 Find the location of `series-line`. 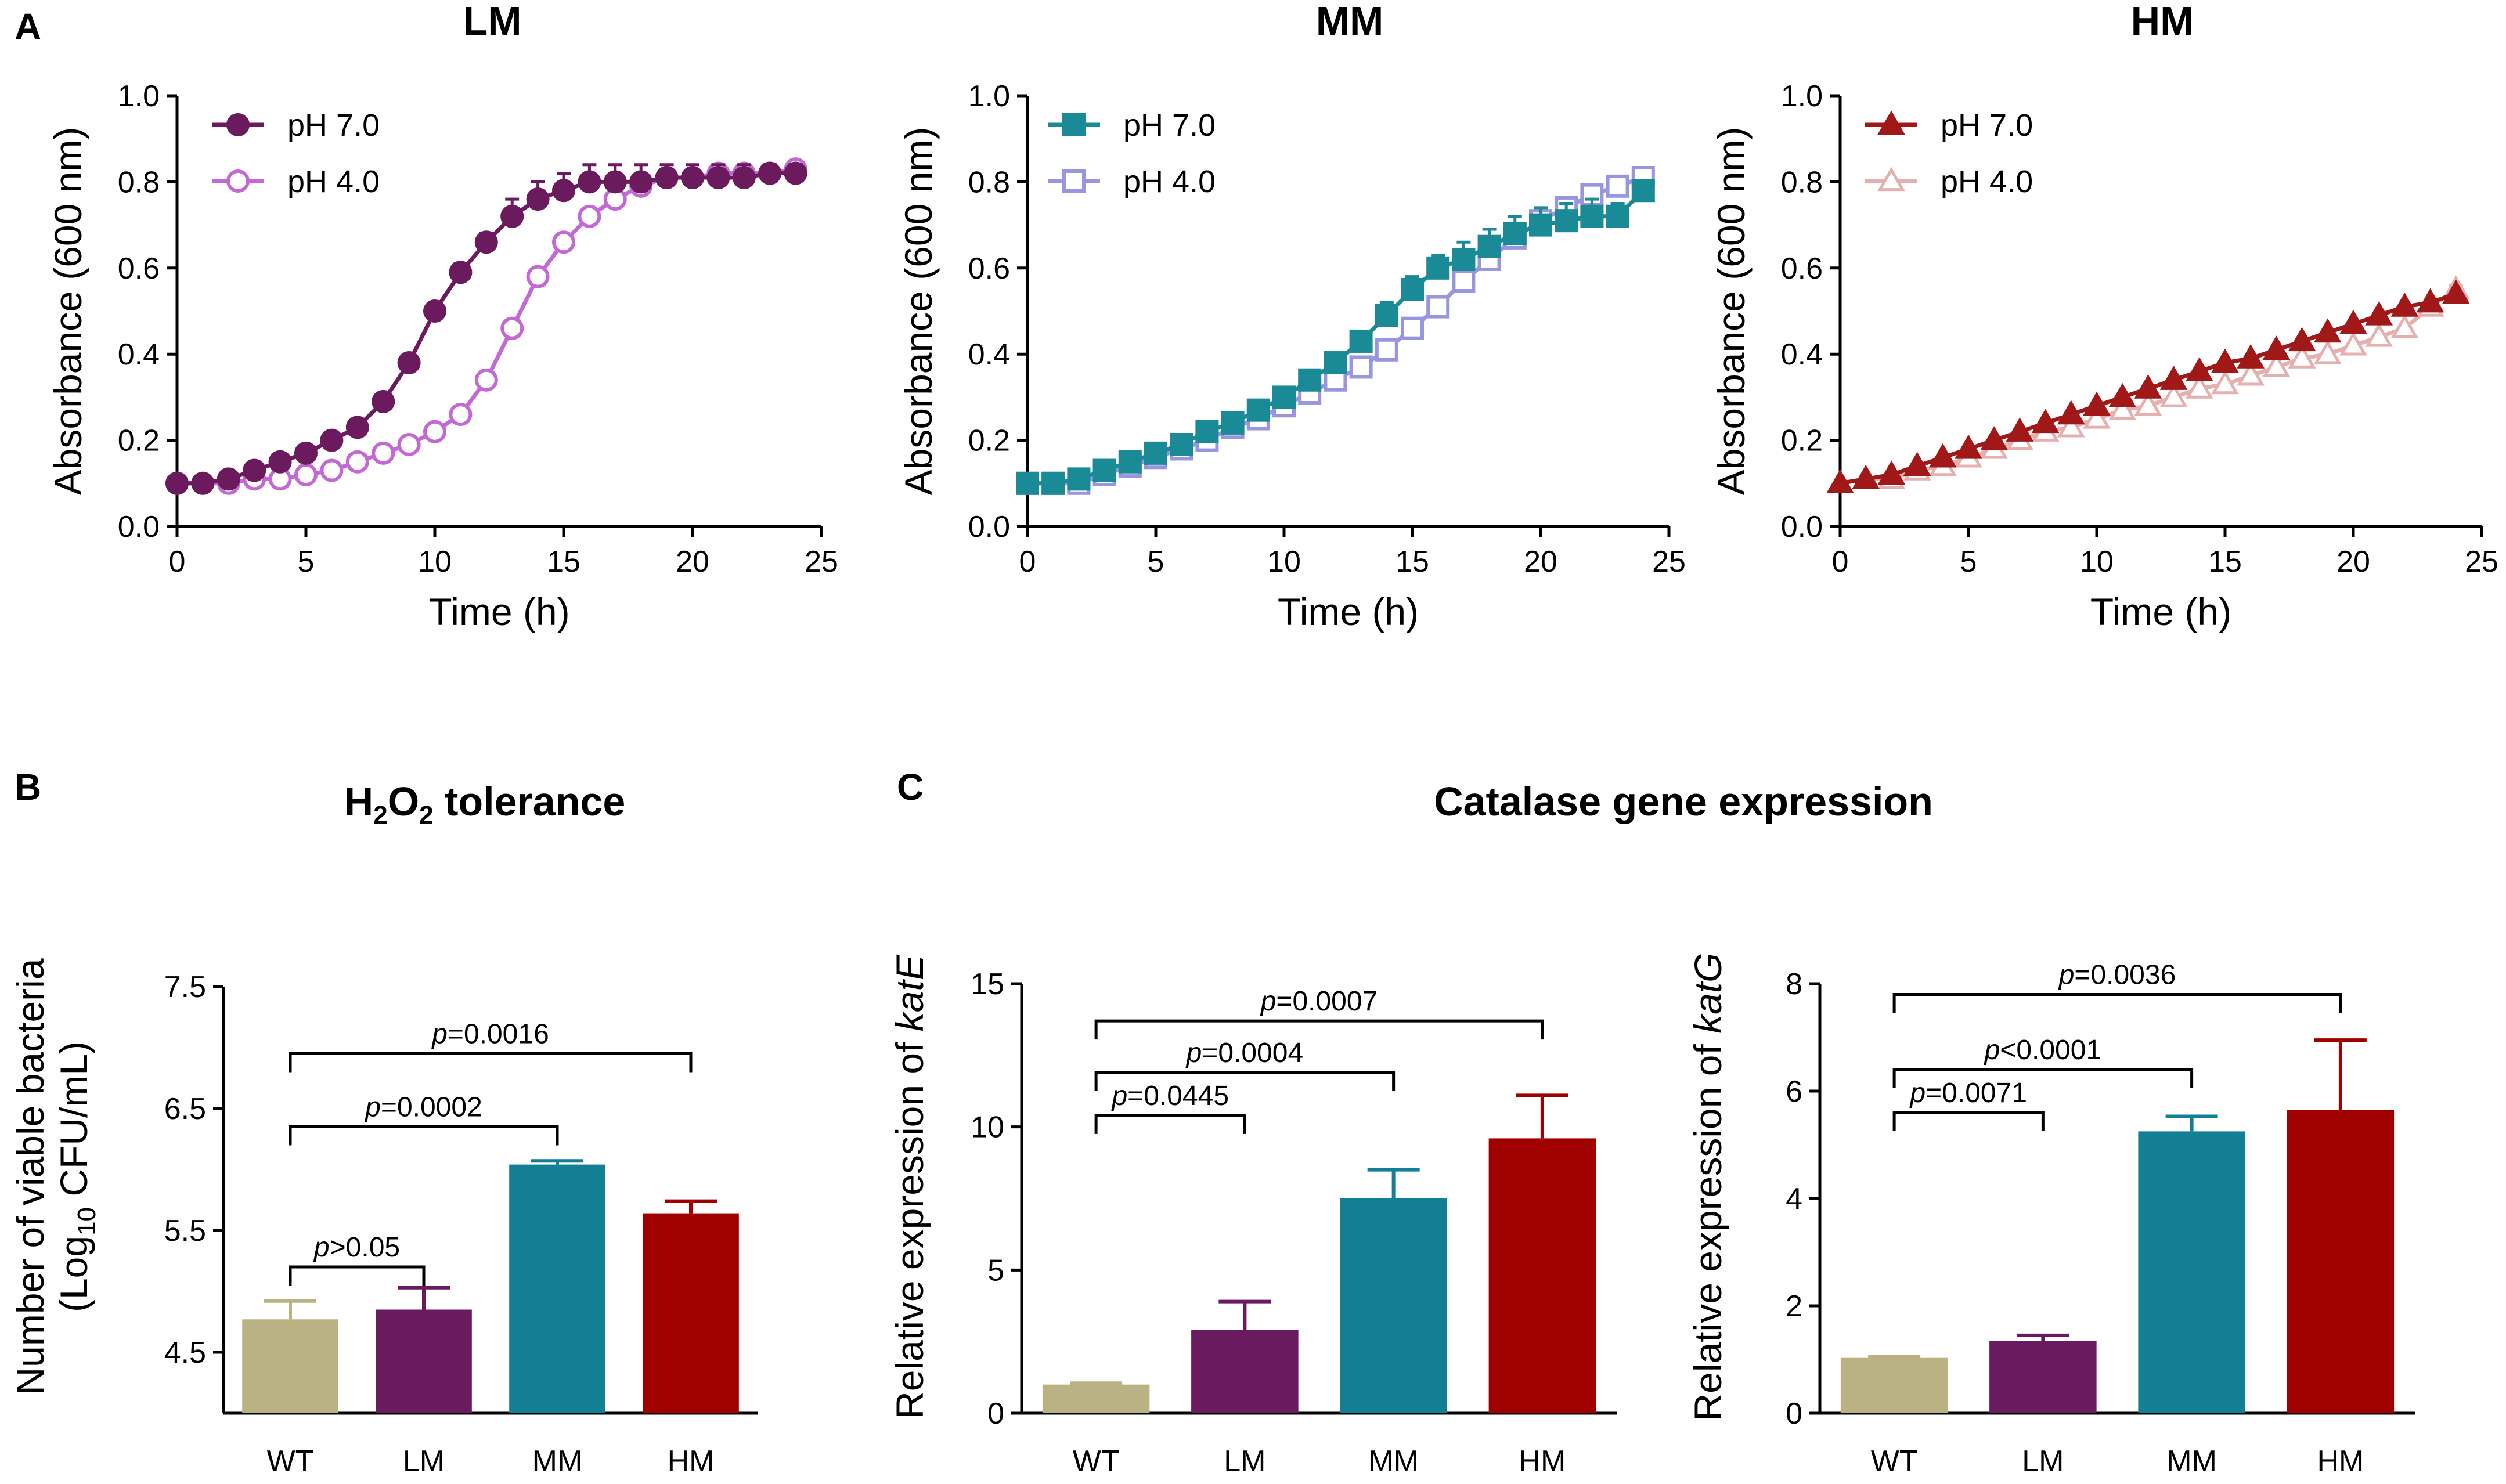

series-line is located at coordinates (486, 326).